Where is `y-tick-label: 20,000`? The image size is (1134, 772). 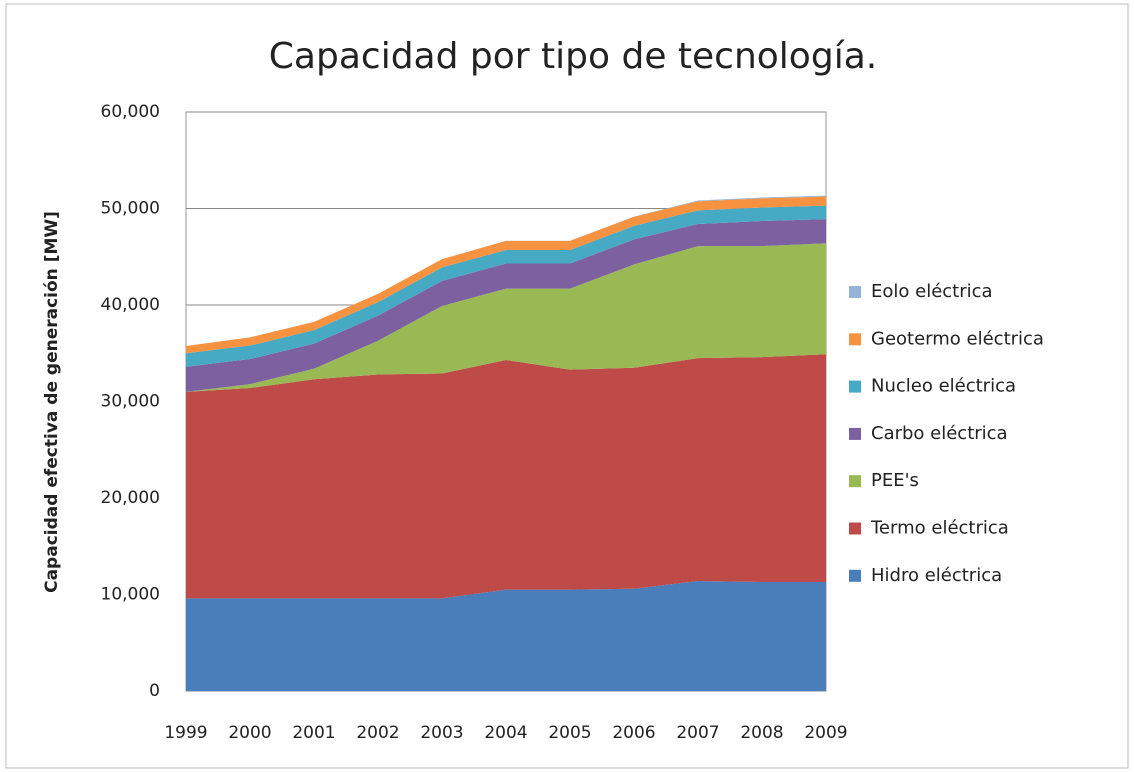 y-tick-label: 20,000 is located at coordinates (130, 498).